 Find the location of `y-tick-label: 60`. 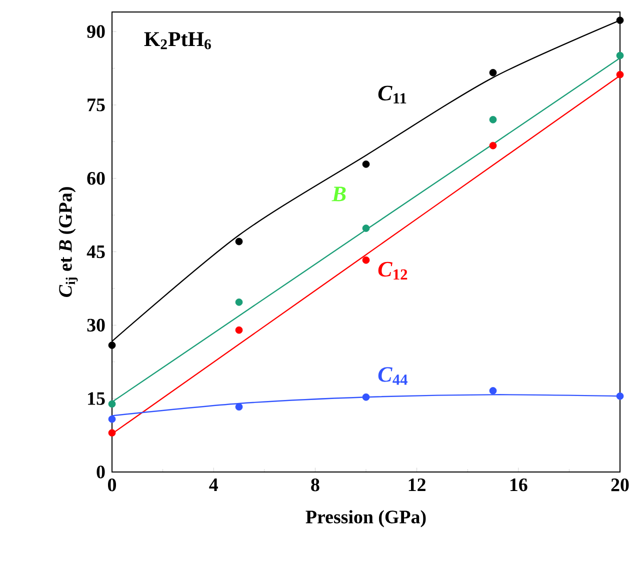

y-tick-label: 60 is located at coordinates (96, 178).